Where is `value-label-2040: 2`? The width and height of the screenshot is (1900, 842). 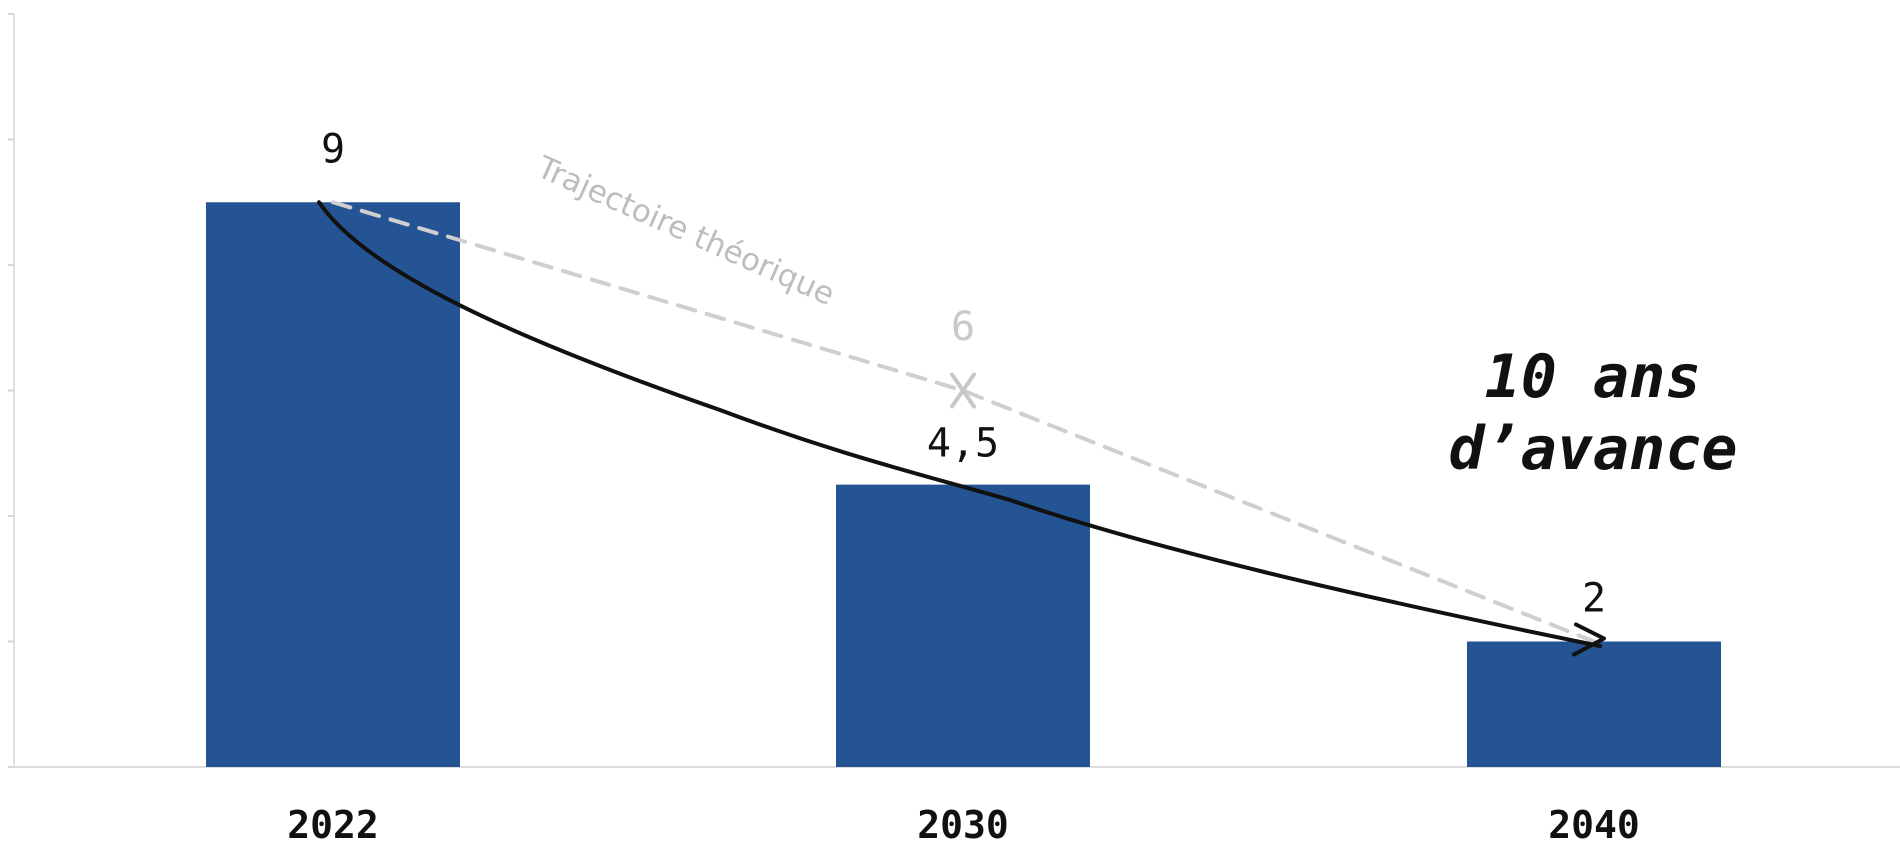
value-label-2040: 2 is located at coordinates (1594, 599).